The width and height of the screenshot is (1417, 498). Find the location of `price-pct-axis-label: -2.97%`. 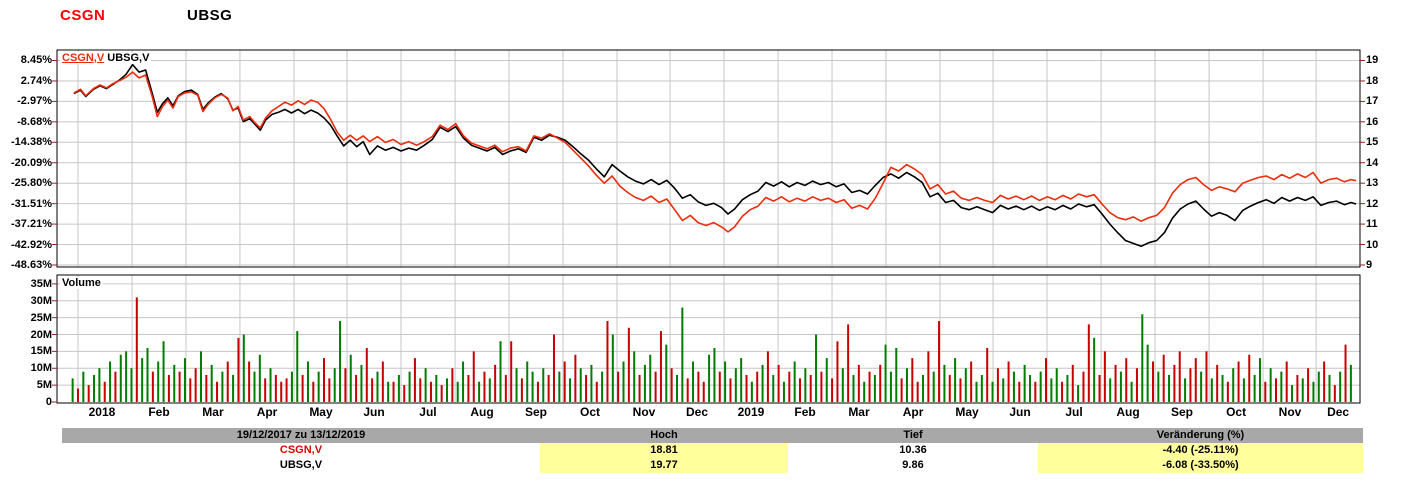

price-pct-axis-label: -2.97% is located at coordinates (34, 101).